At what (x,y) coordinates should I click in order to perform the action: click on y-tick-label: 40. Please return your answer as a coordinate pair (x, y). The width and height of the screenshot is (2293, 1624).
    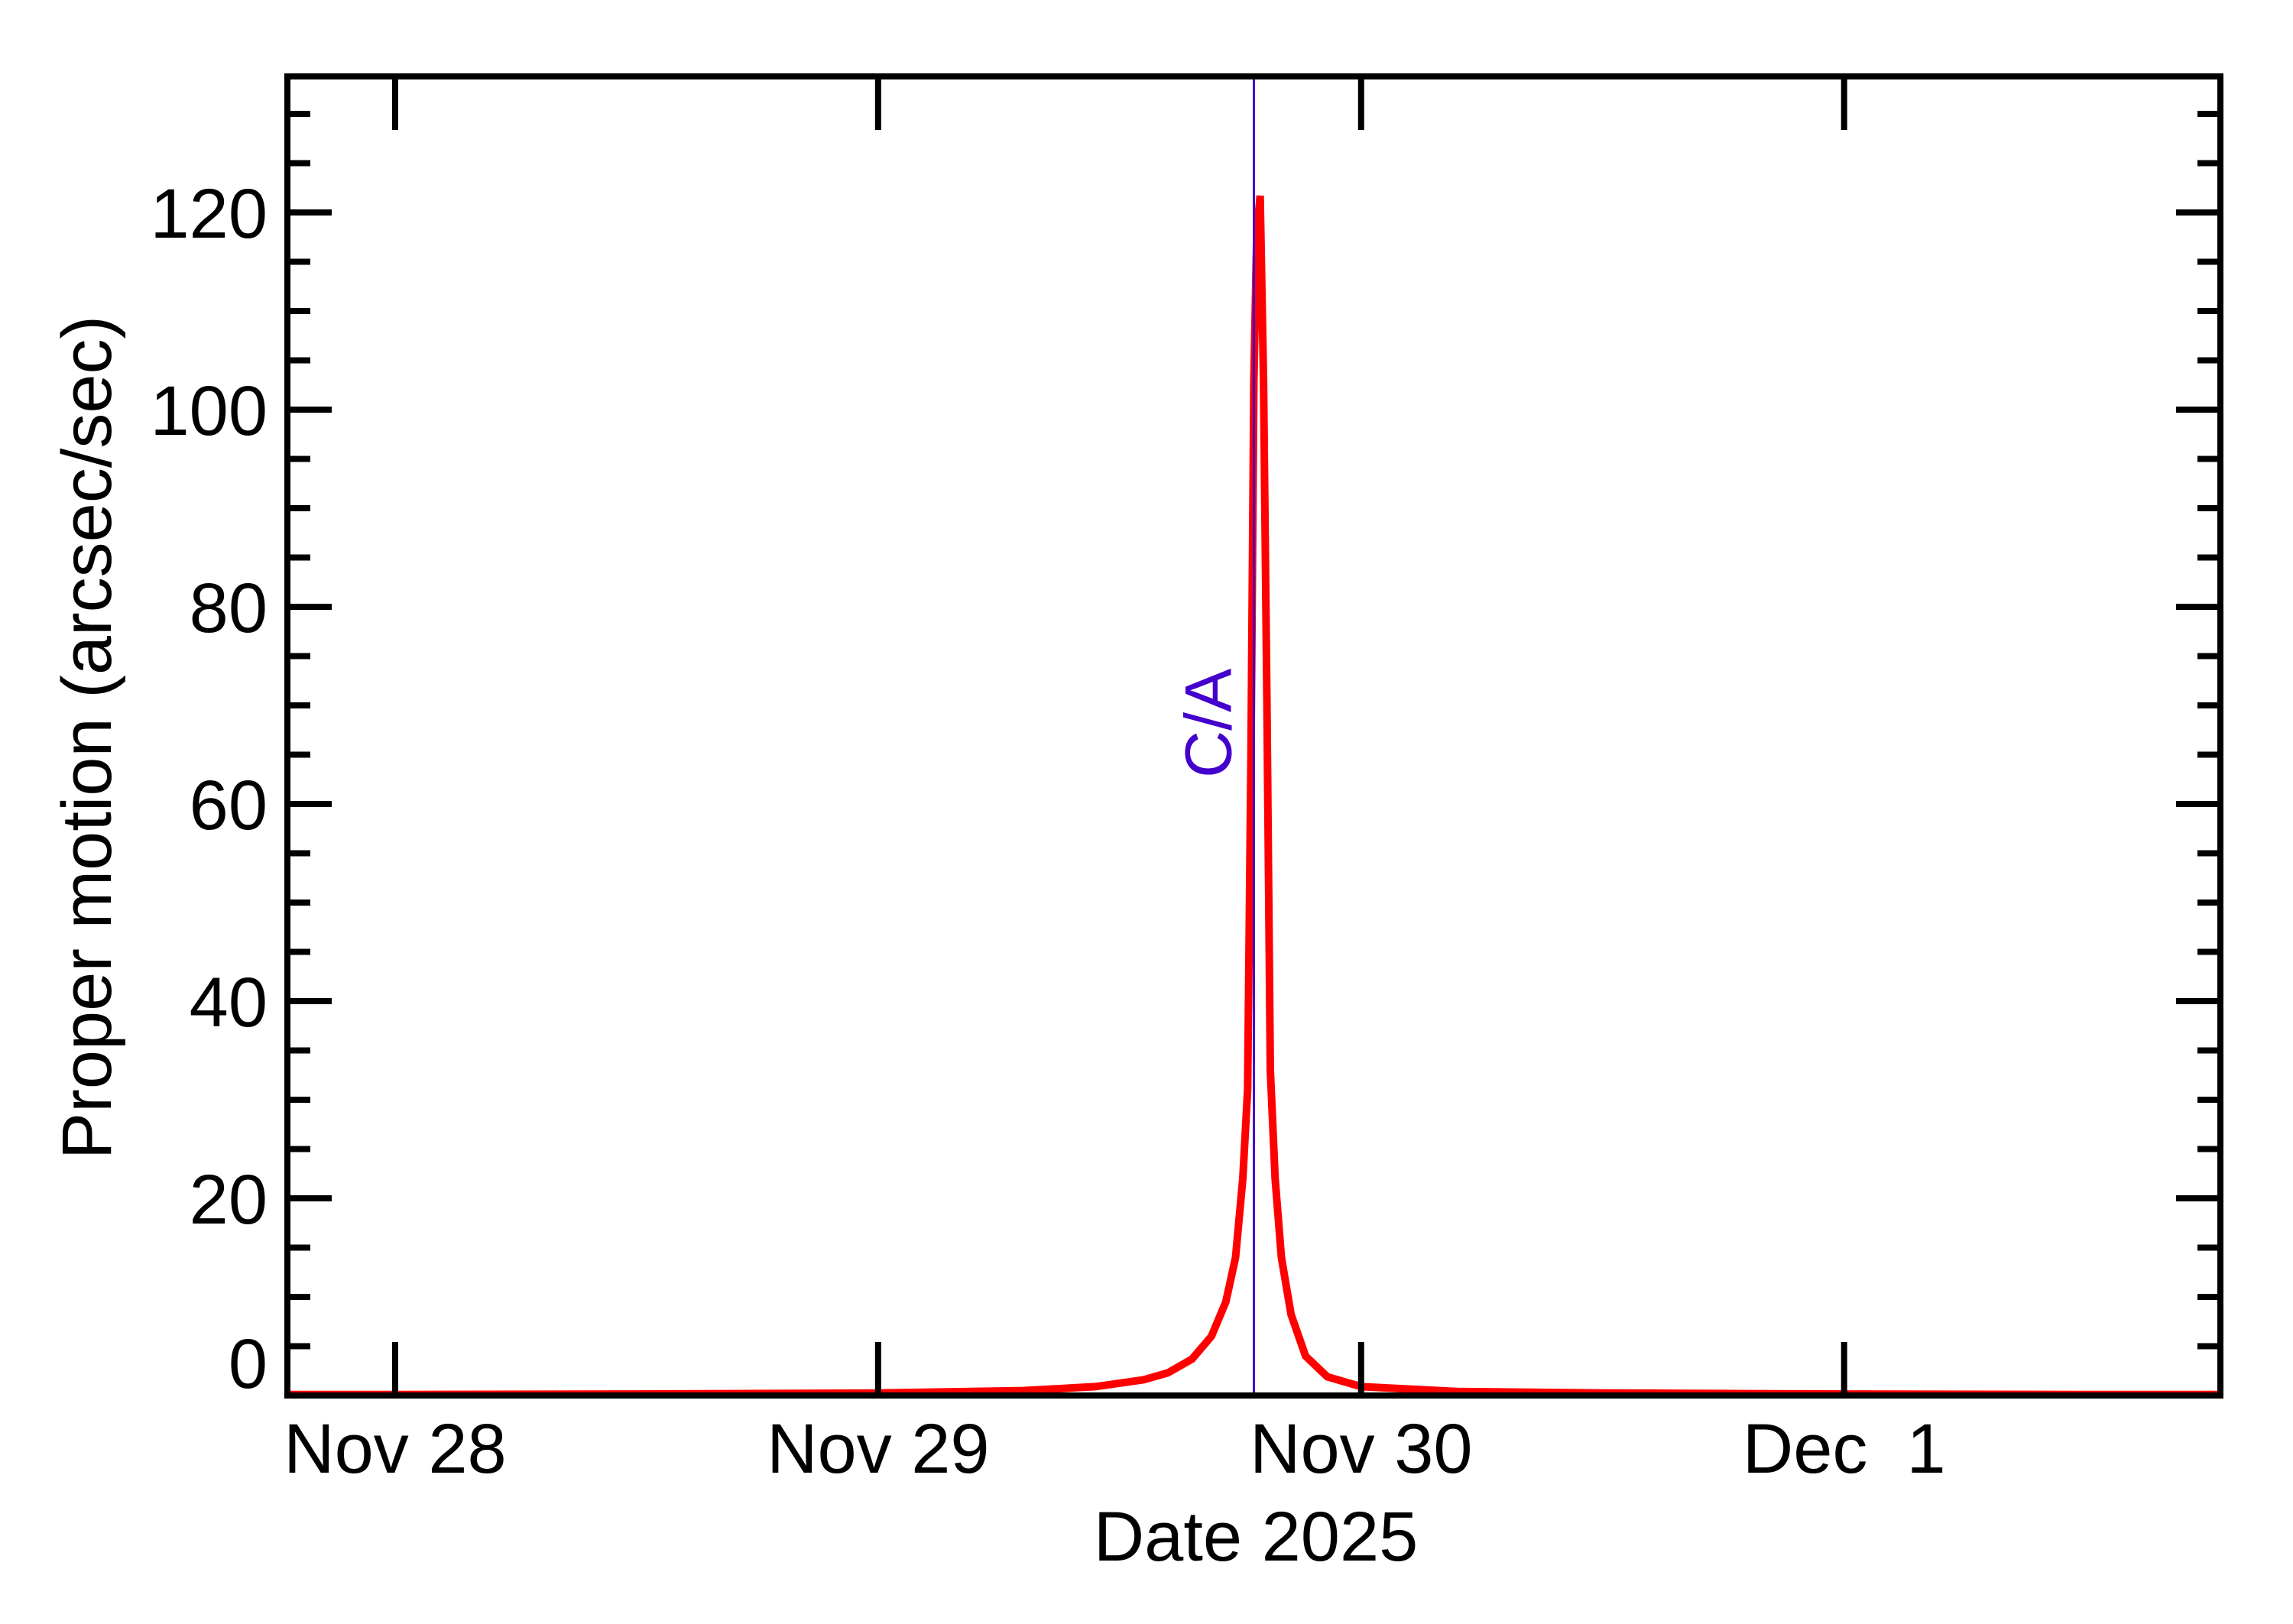
    Looking at the image, I should click on (229, 1003).